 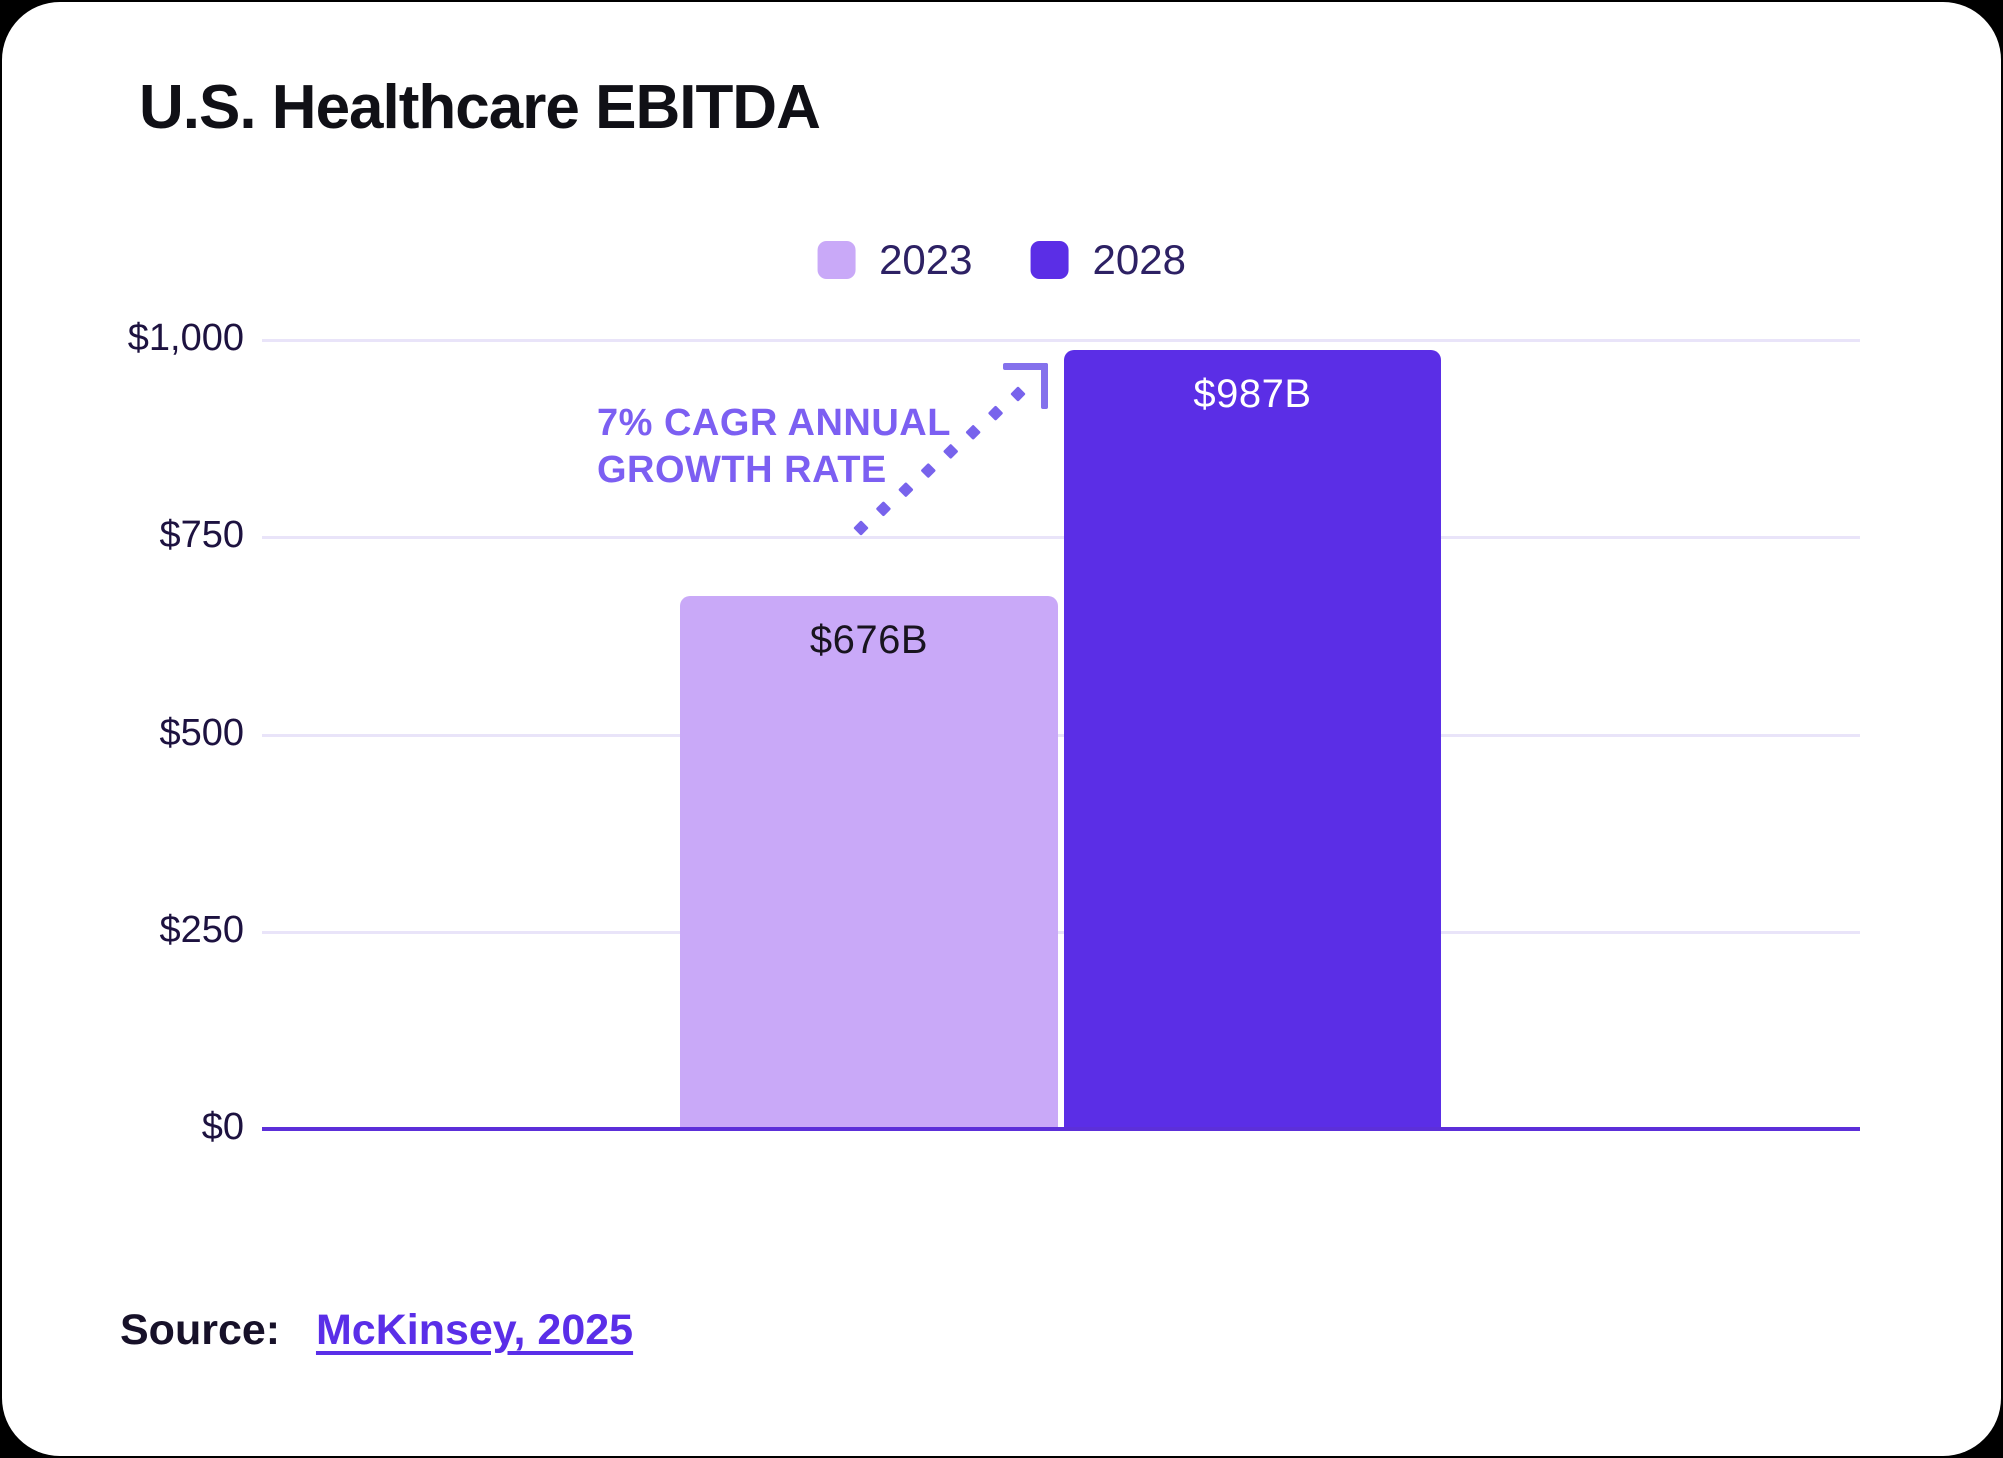 What do you see at coordinates (474, 1330) in the screenshot?
I see `source-link: McKinsey, 2025` at bounding box center [474, 1330].